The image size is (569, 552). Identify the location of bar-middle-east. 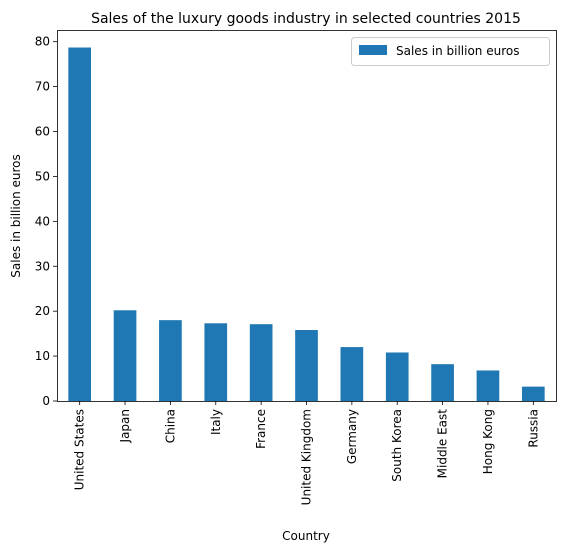
(442, 382).